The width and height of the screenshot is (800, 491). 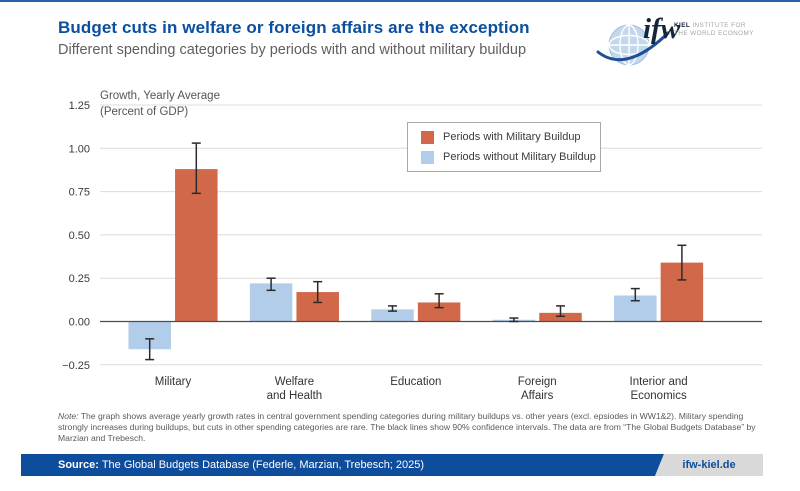 I want to click on legend-item-without-buildup: Periods without Military Buildup, so click(x=510, y=157).